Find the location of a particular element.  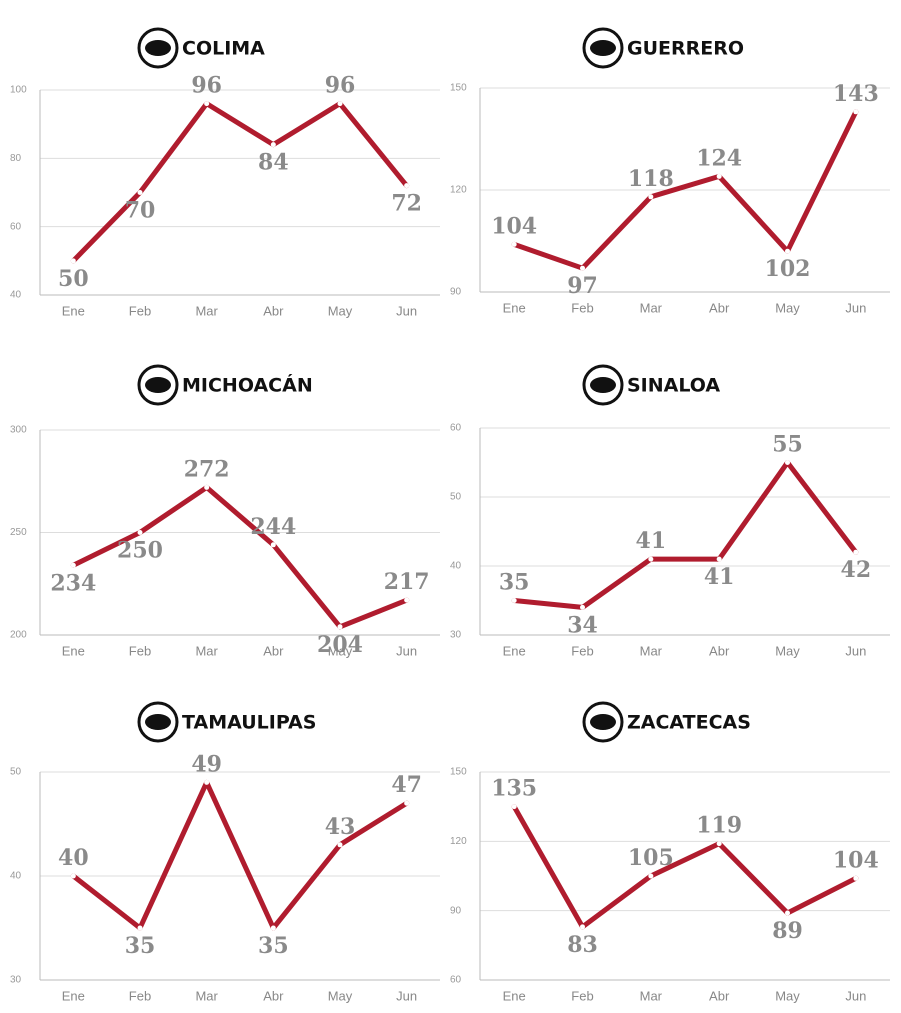

data-label: 50 is located at coordinates (73, 279).